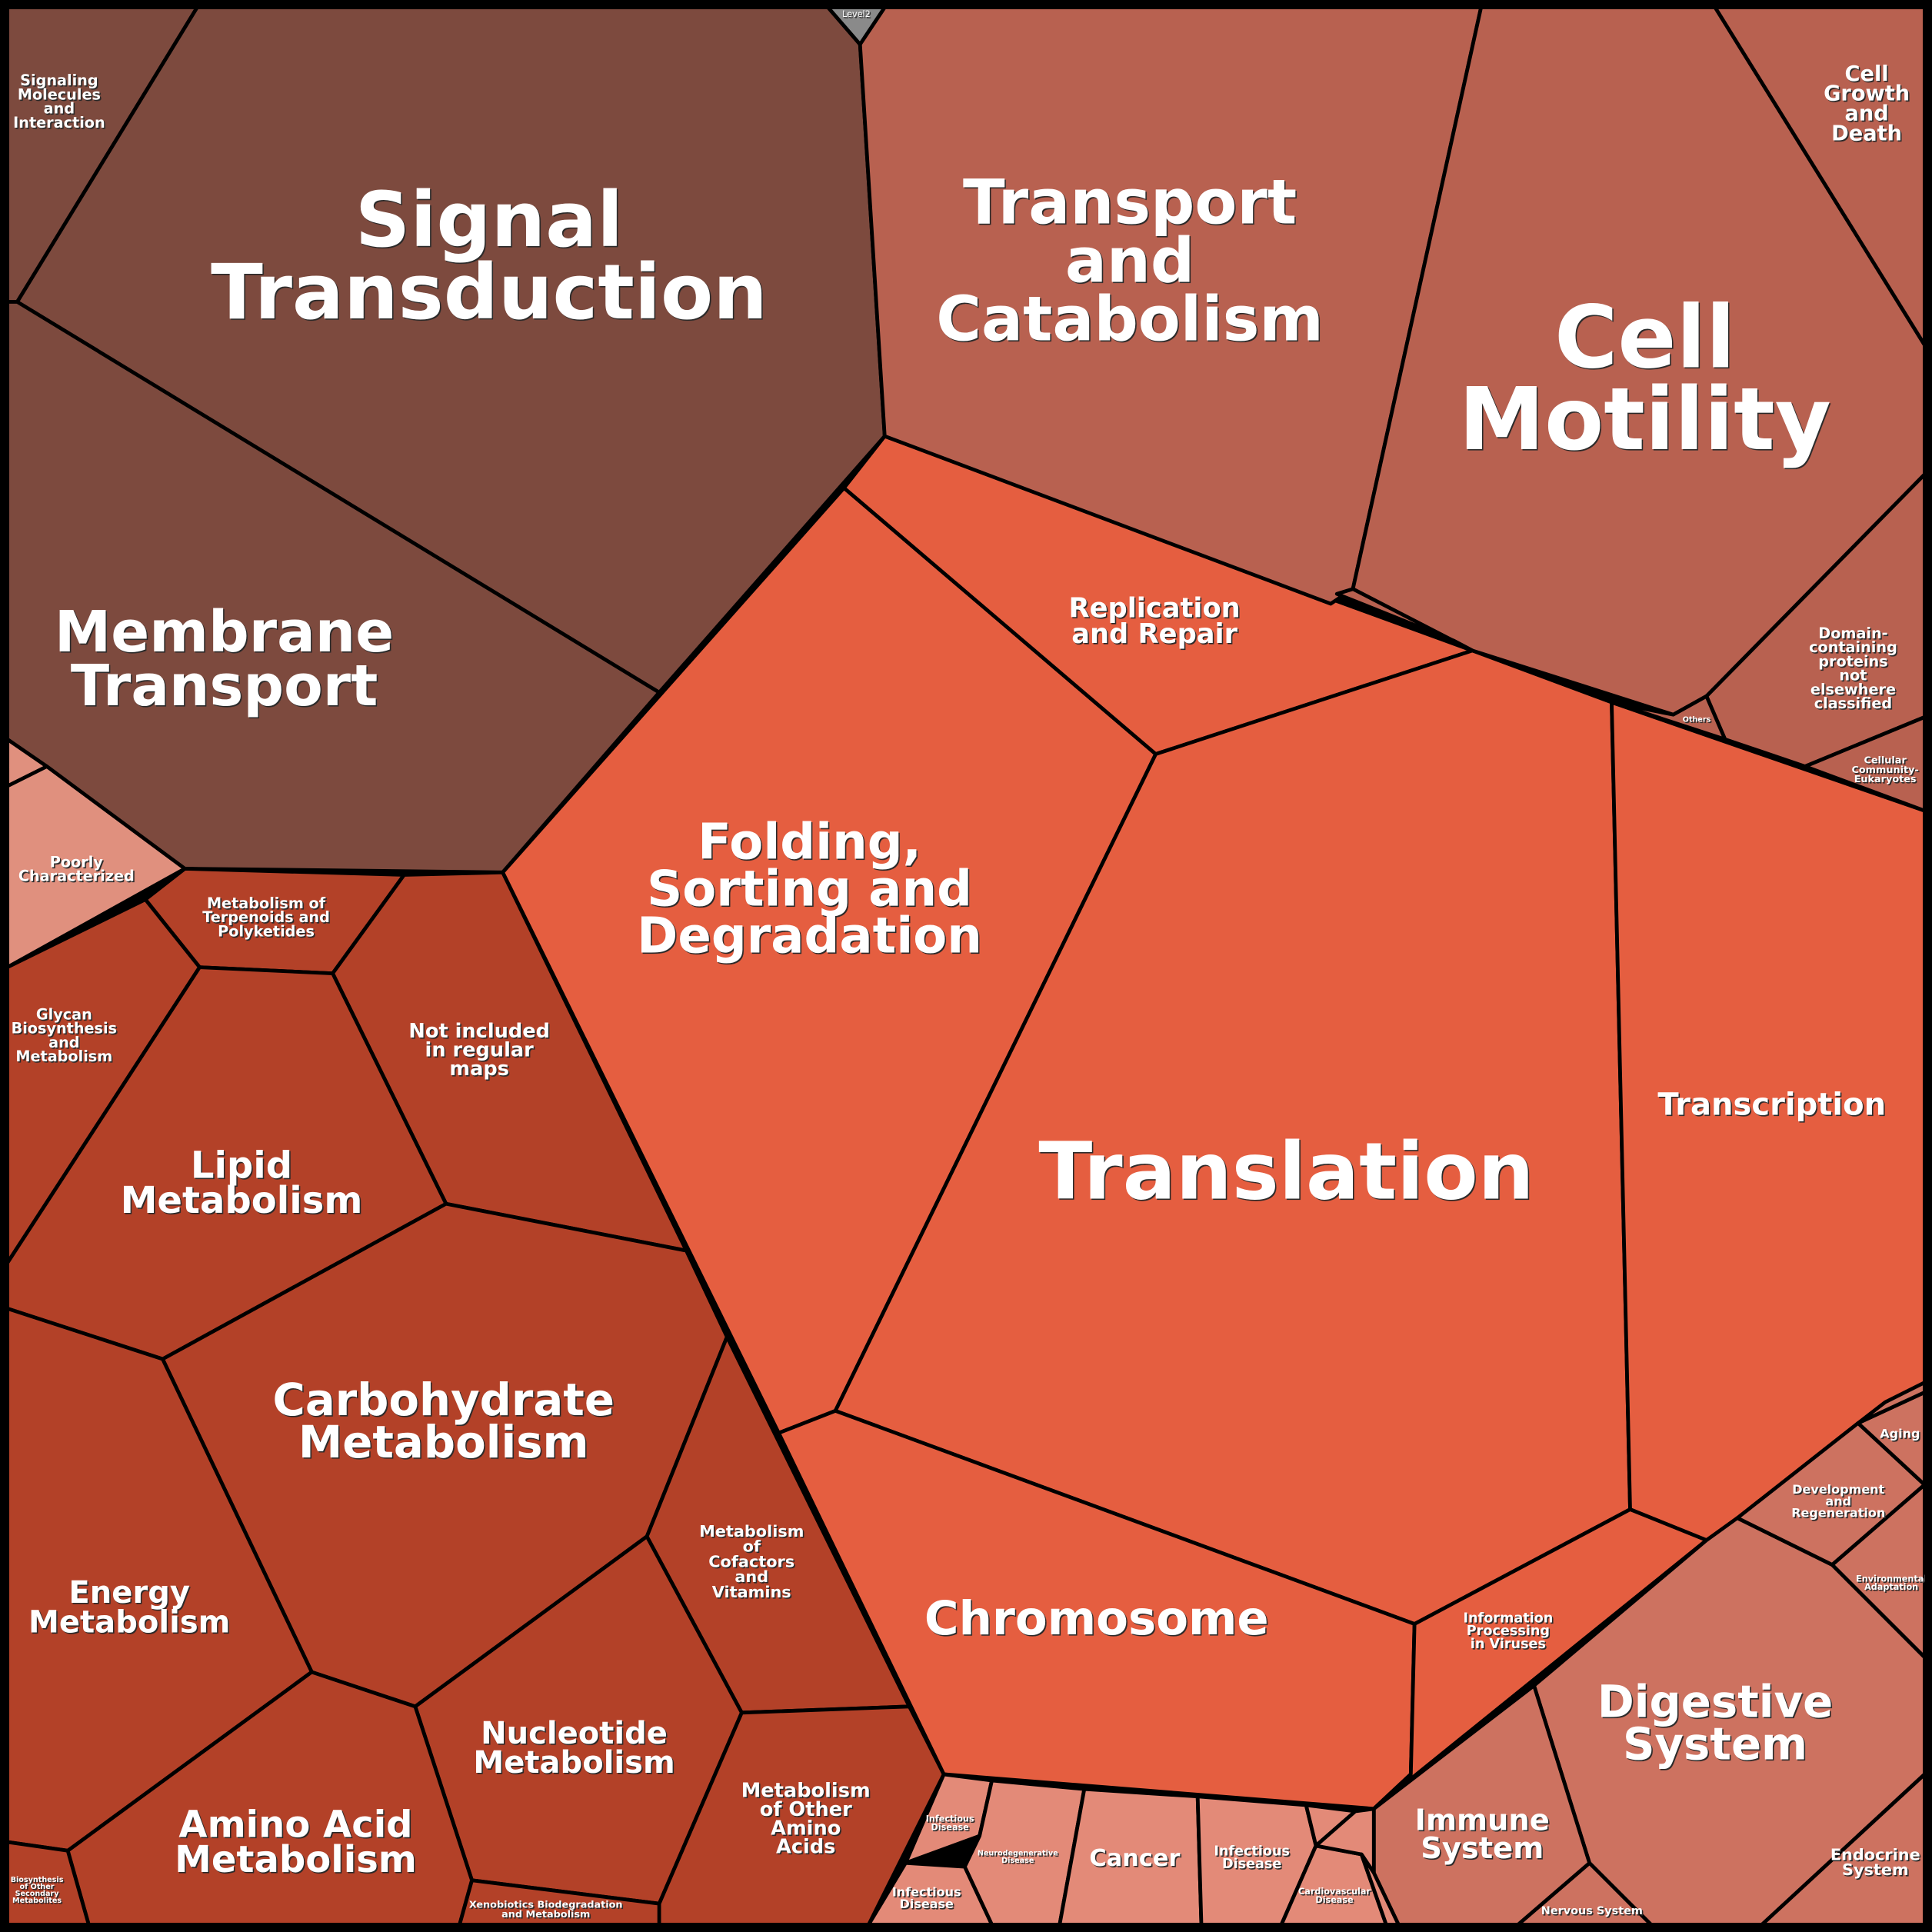 This screenshot has width=1932, height=1932. Describe the element at coordinates (1645, 420) in the screenshot. I see `cell-label: Motility` at that location.